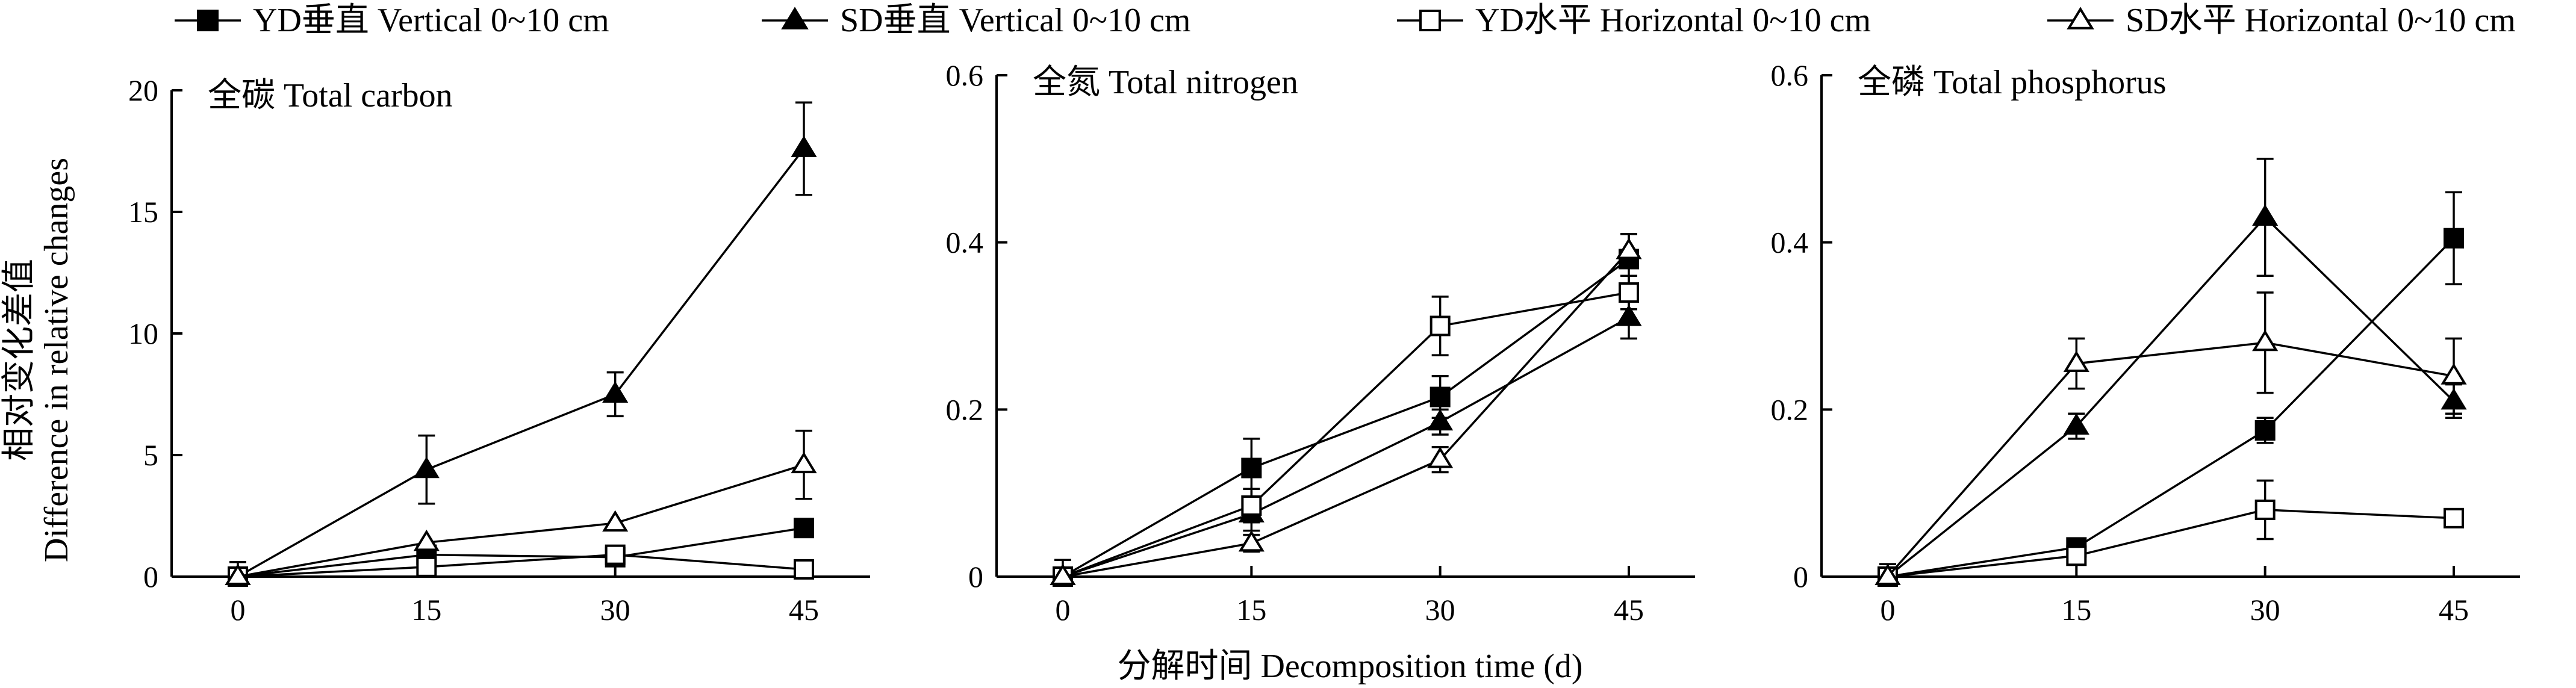 The width and height of the screenshot is (2576, 688). What do you see at coordinates (1015, 20) in the screenshot?
I see `legend-label: SD垂直 Vertical 0~10 cm` at bounding box center [1015, 20].